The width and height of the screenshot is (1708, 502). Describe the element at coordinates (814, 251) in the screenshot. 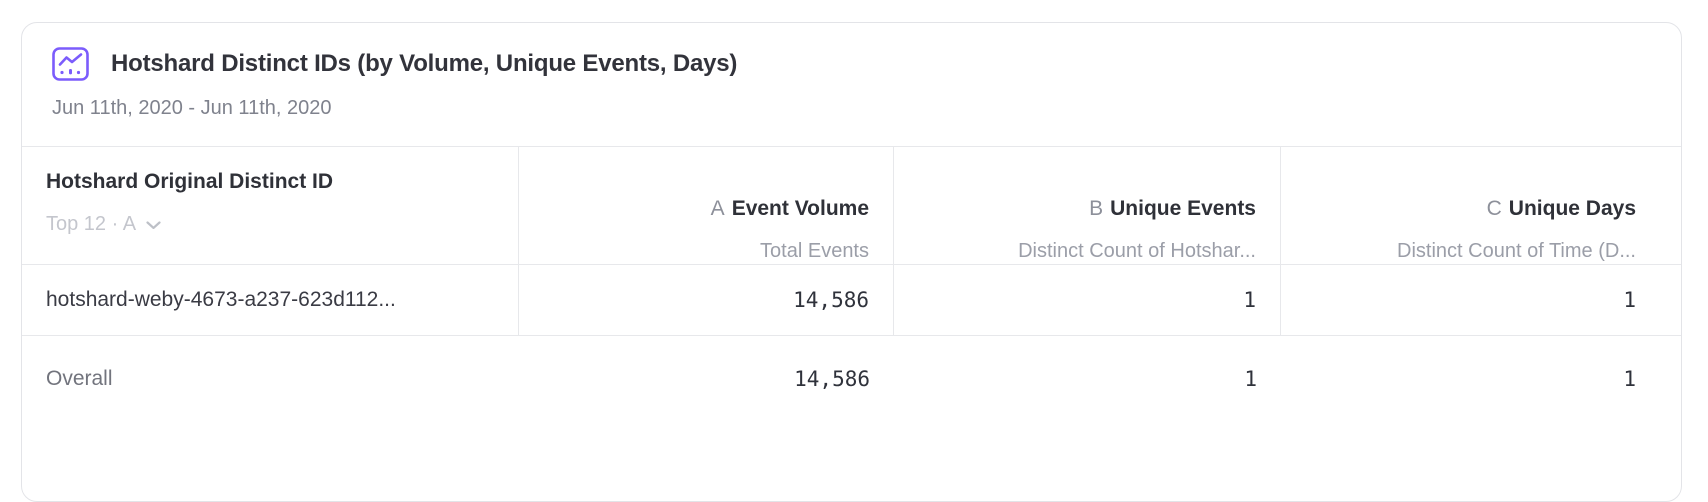

I see `column-sublabel: Total Events` at that location.